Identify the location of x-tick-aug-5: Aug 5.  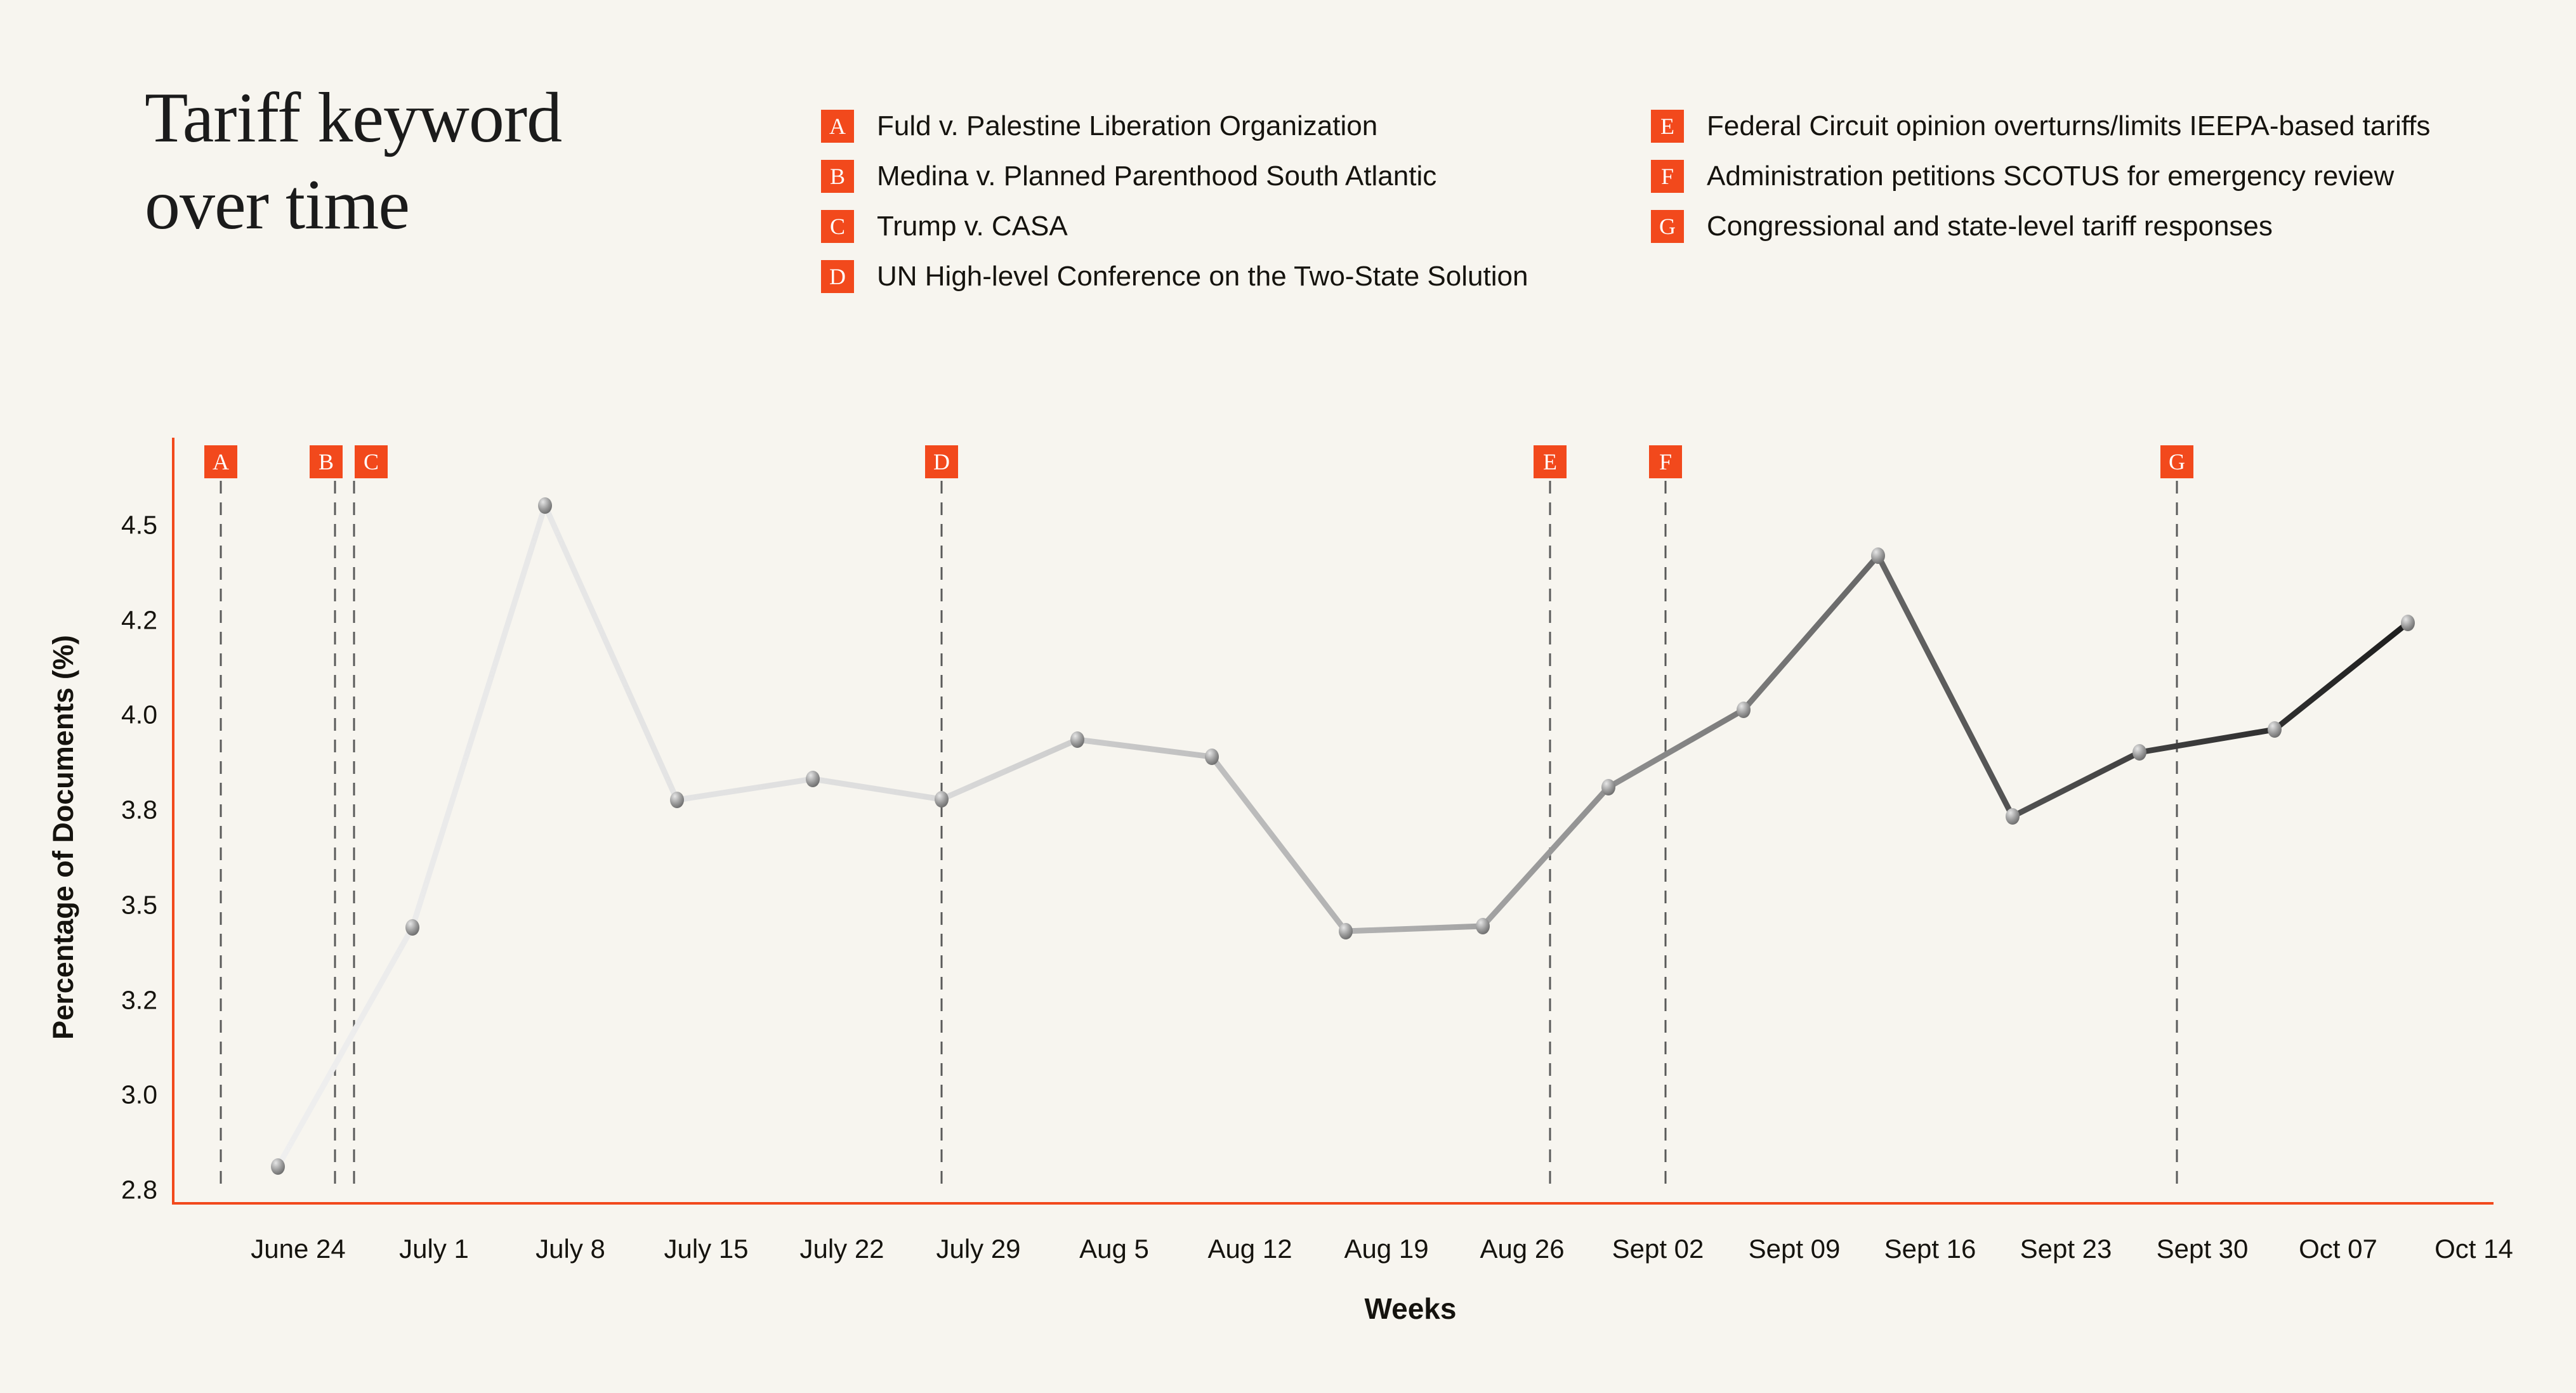
(1114, 1249).